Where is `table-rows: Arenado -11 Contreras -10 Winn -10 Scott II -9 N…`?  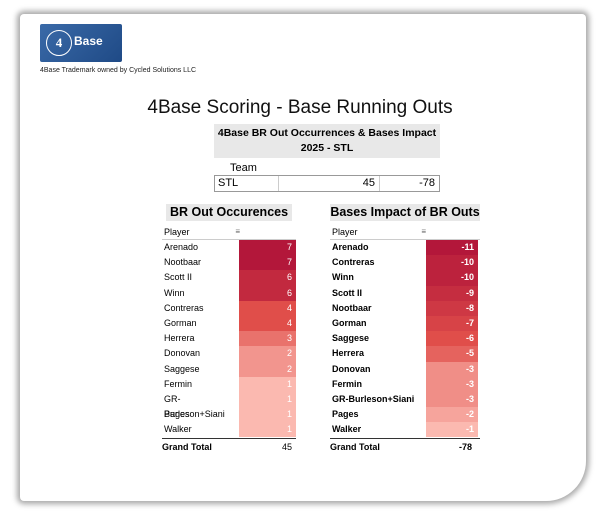 table-rows: Arenado -11 Contreras -10 Winn -10 Scott II -9 N… is located at coordinates (405, 339).